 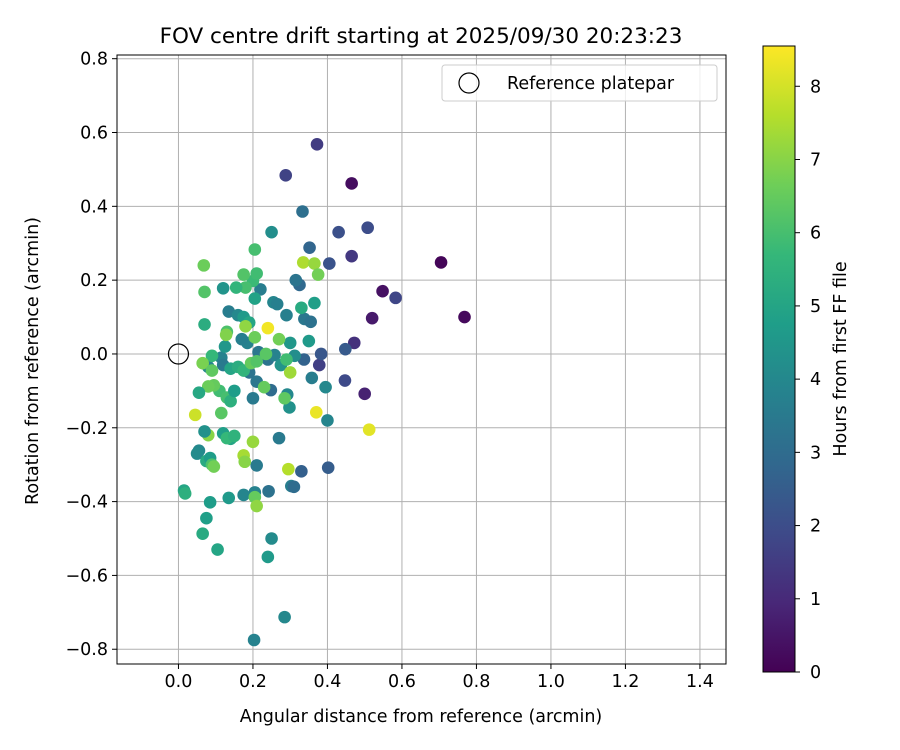 What do you see at coordinates (815, 87) in the screenshot?
I see `colorbar-tick-label: 8` at bounding box center [815, 87].